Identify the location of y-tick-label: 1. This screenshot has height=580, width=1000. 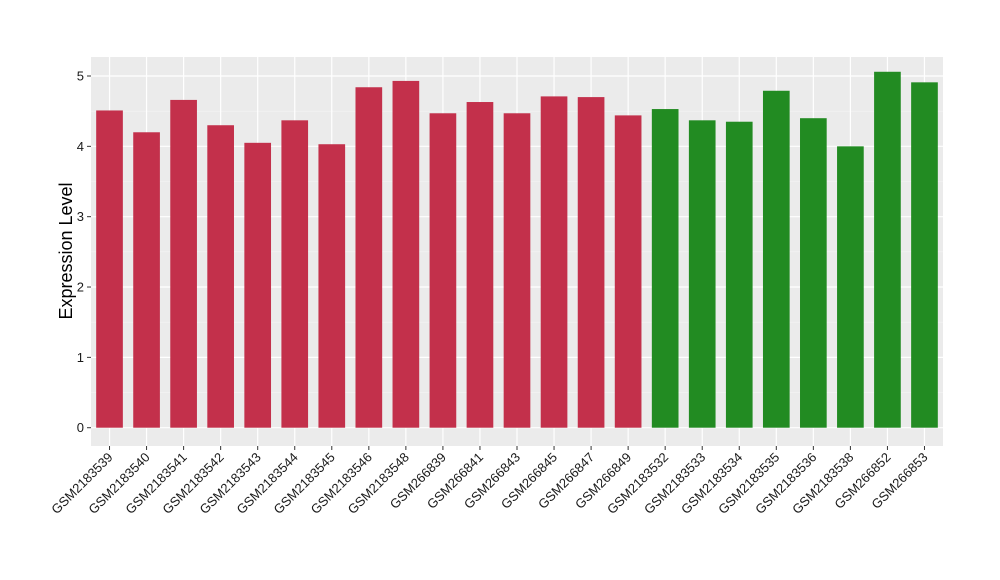
(80, 357).